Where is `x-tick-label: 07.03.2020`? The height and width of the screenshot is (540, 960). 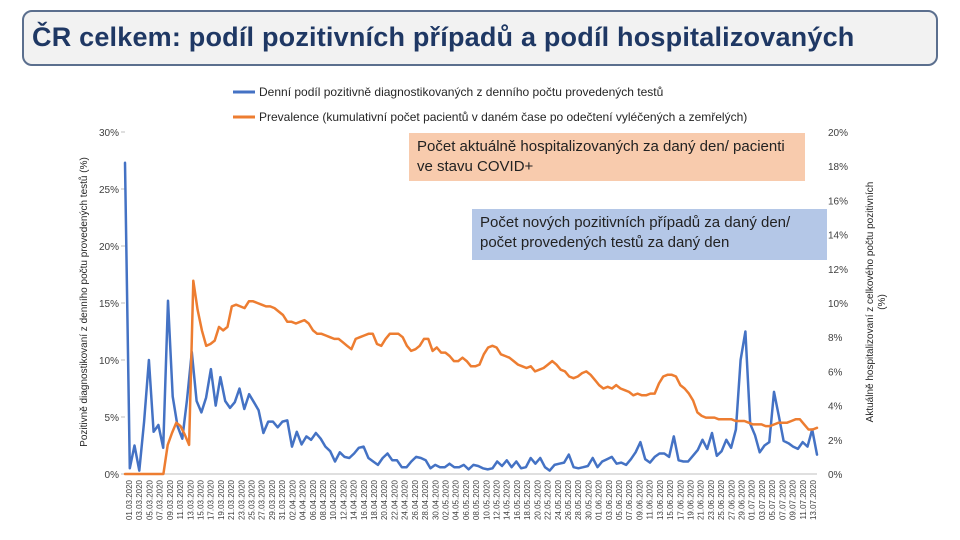 x-tick-label: 07.03.2020 is located at coordinates (160, 499).